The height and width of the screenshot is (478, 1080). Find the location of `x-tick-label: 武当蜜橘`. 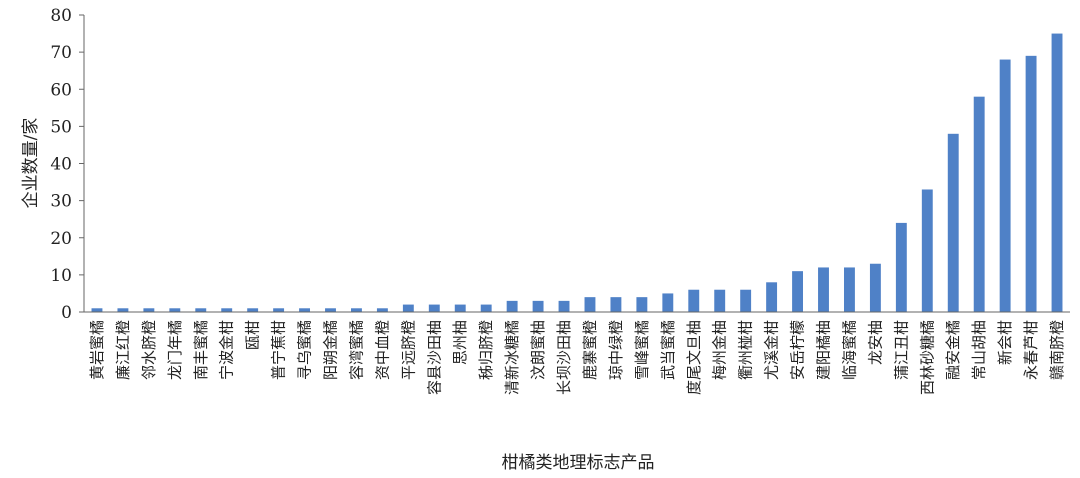

x-tick-label: 武当蜜橘 is located at coordinates (668, 350).